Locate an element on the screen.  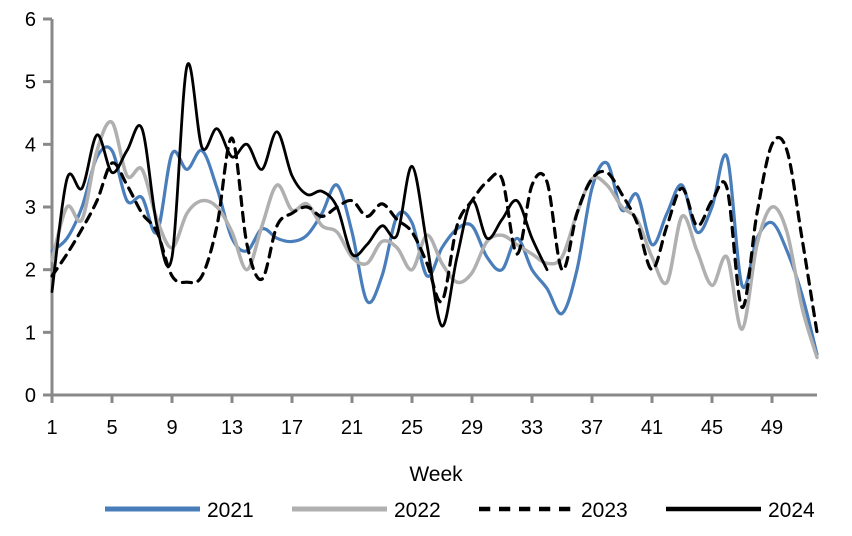
x-tick-label: 21 is located at coordinates (352, 428).